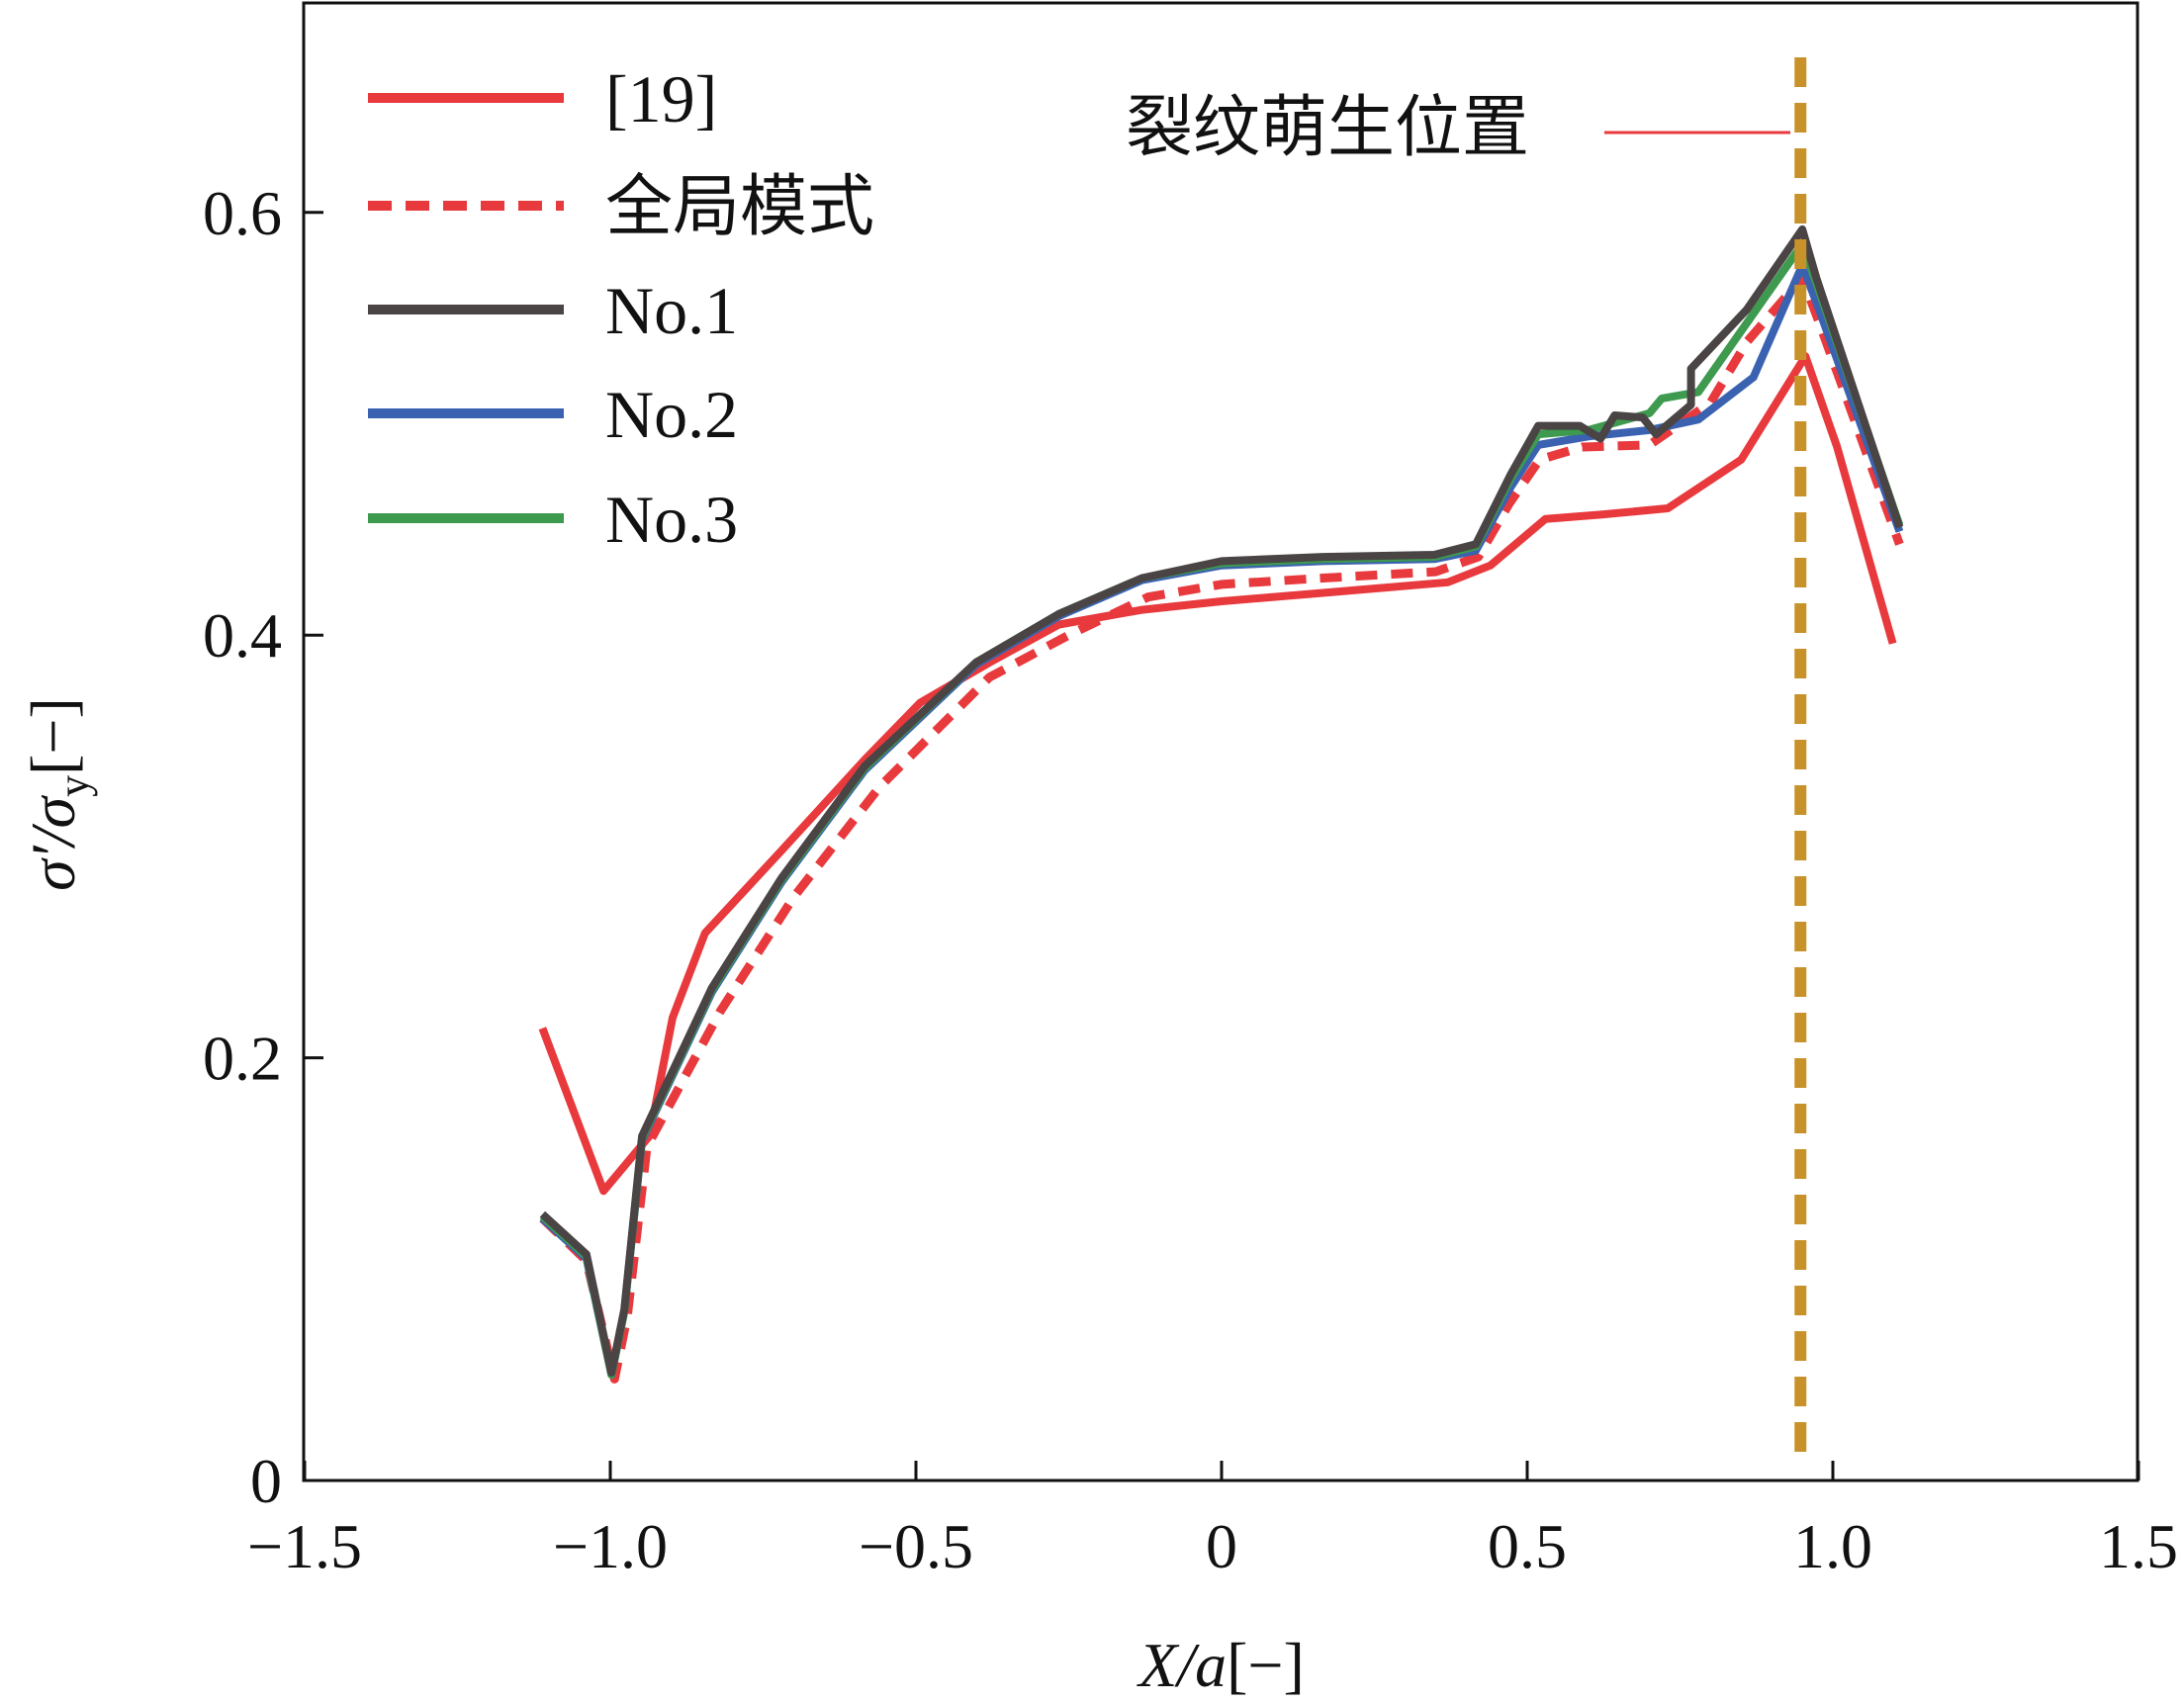 This screenshot has height=1703, width=2184. I want to click on annotation-label: 裂纹萌生位置, so click(1327, 127).